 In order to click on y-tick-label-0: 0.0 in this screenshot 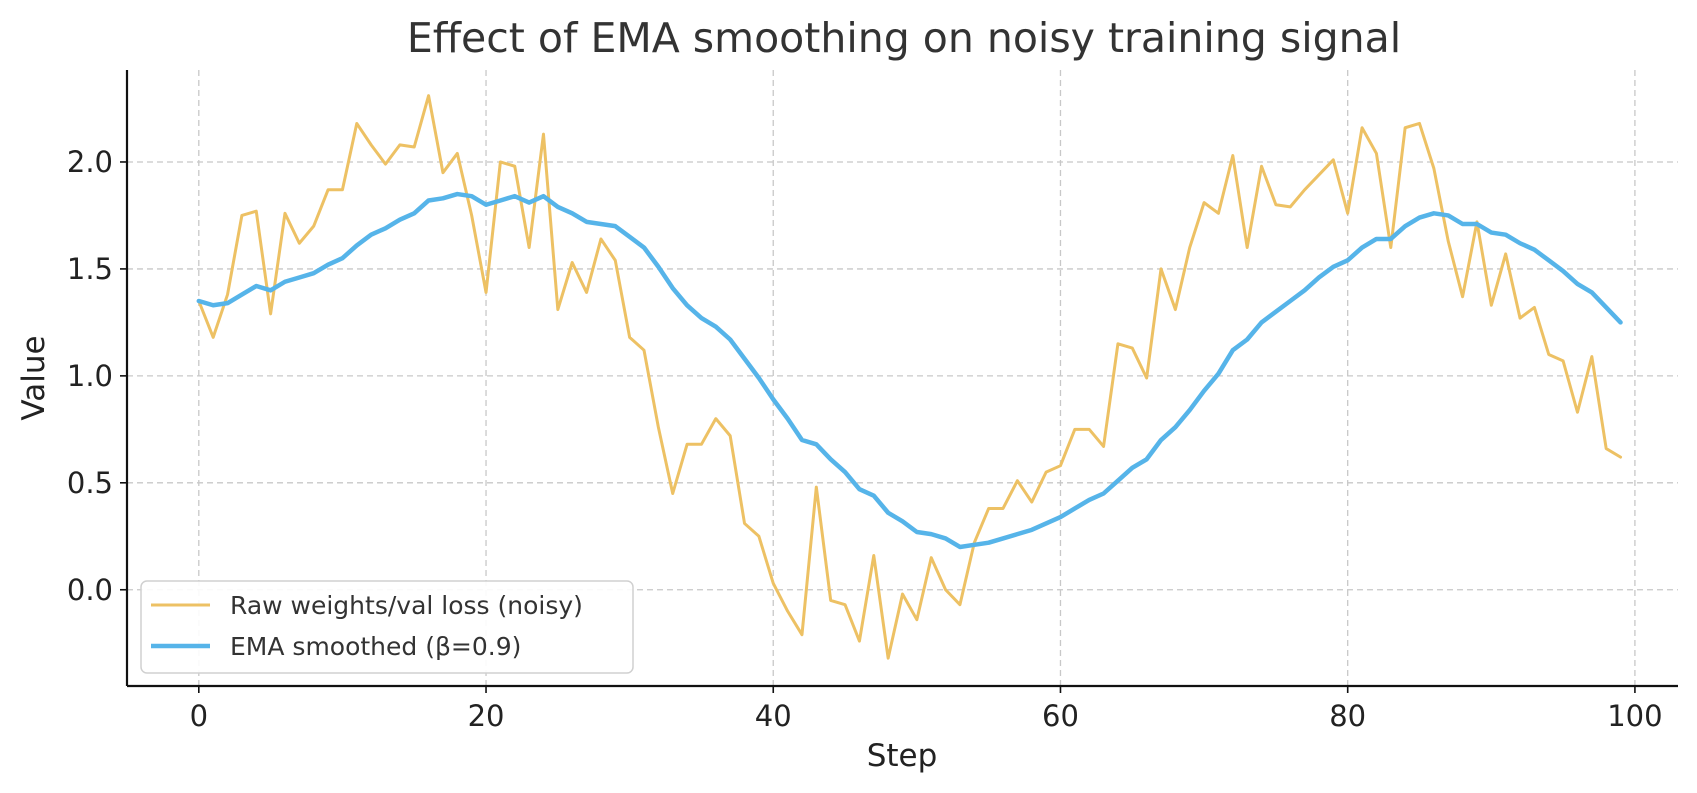, I will do `click(90, 590)`.